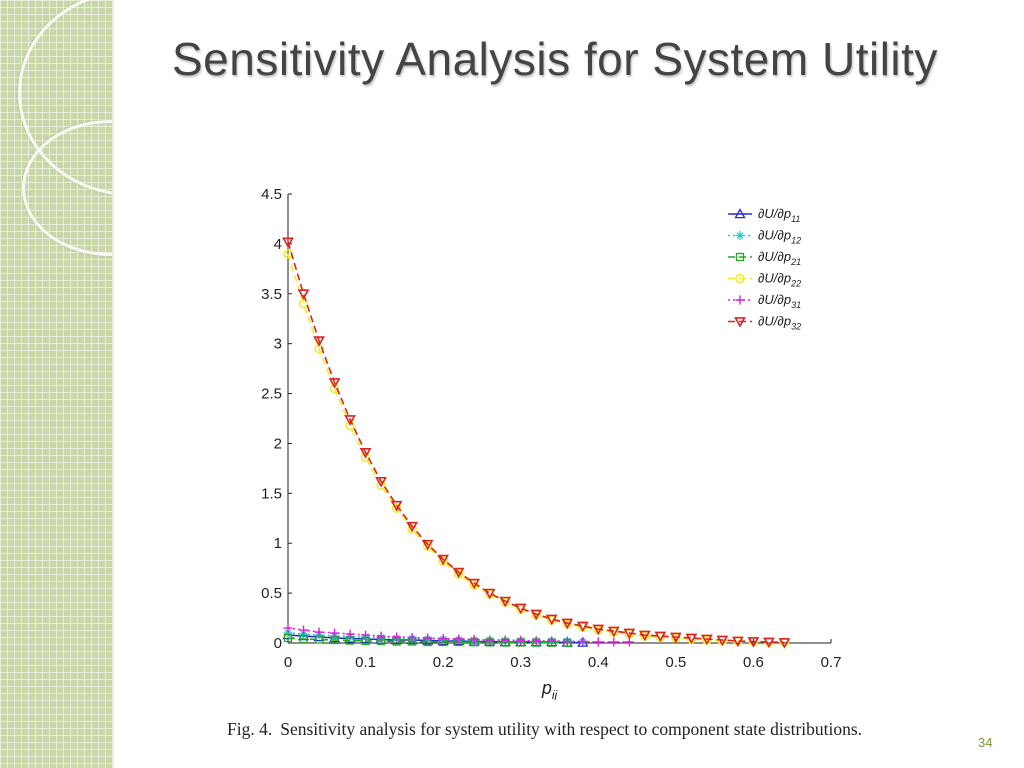  I want to click on y-tick-label: 2.5, so click(271, 394).